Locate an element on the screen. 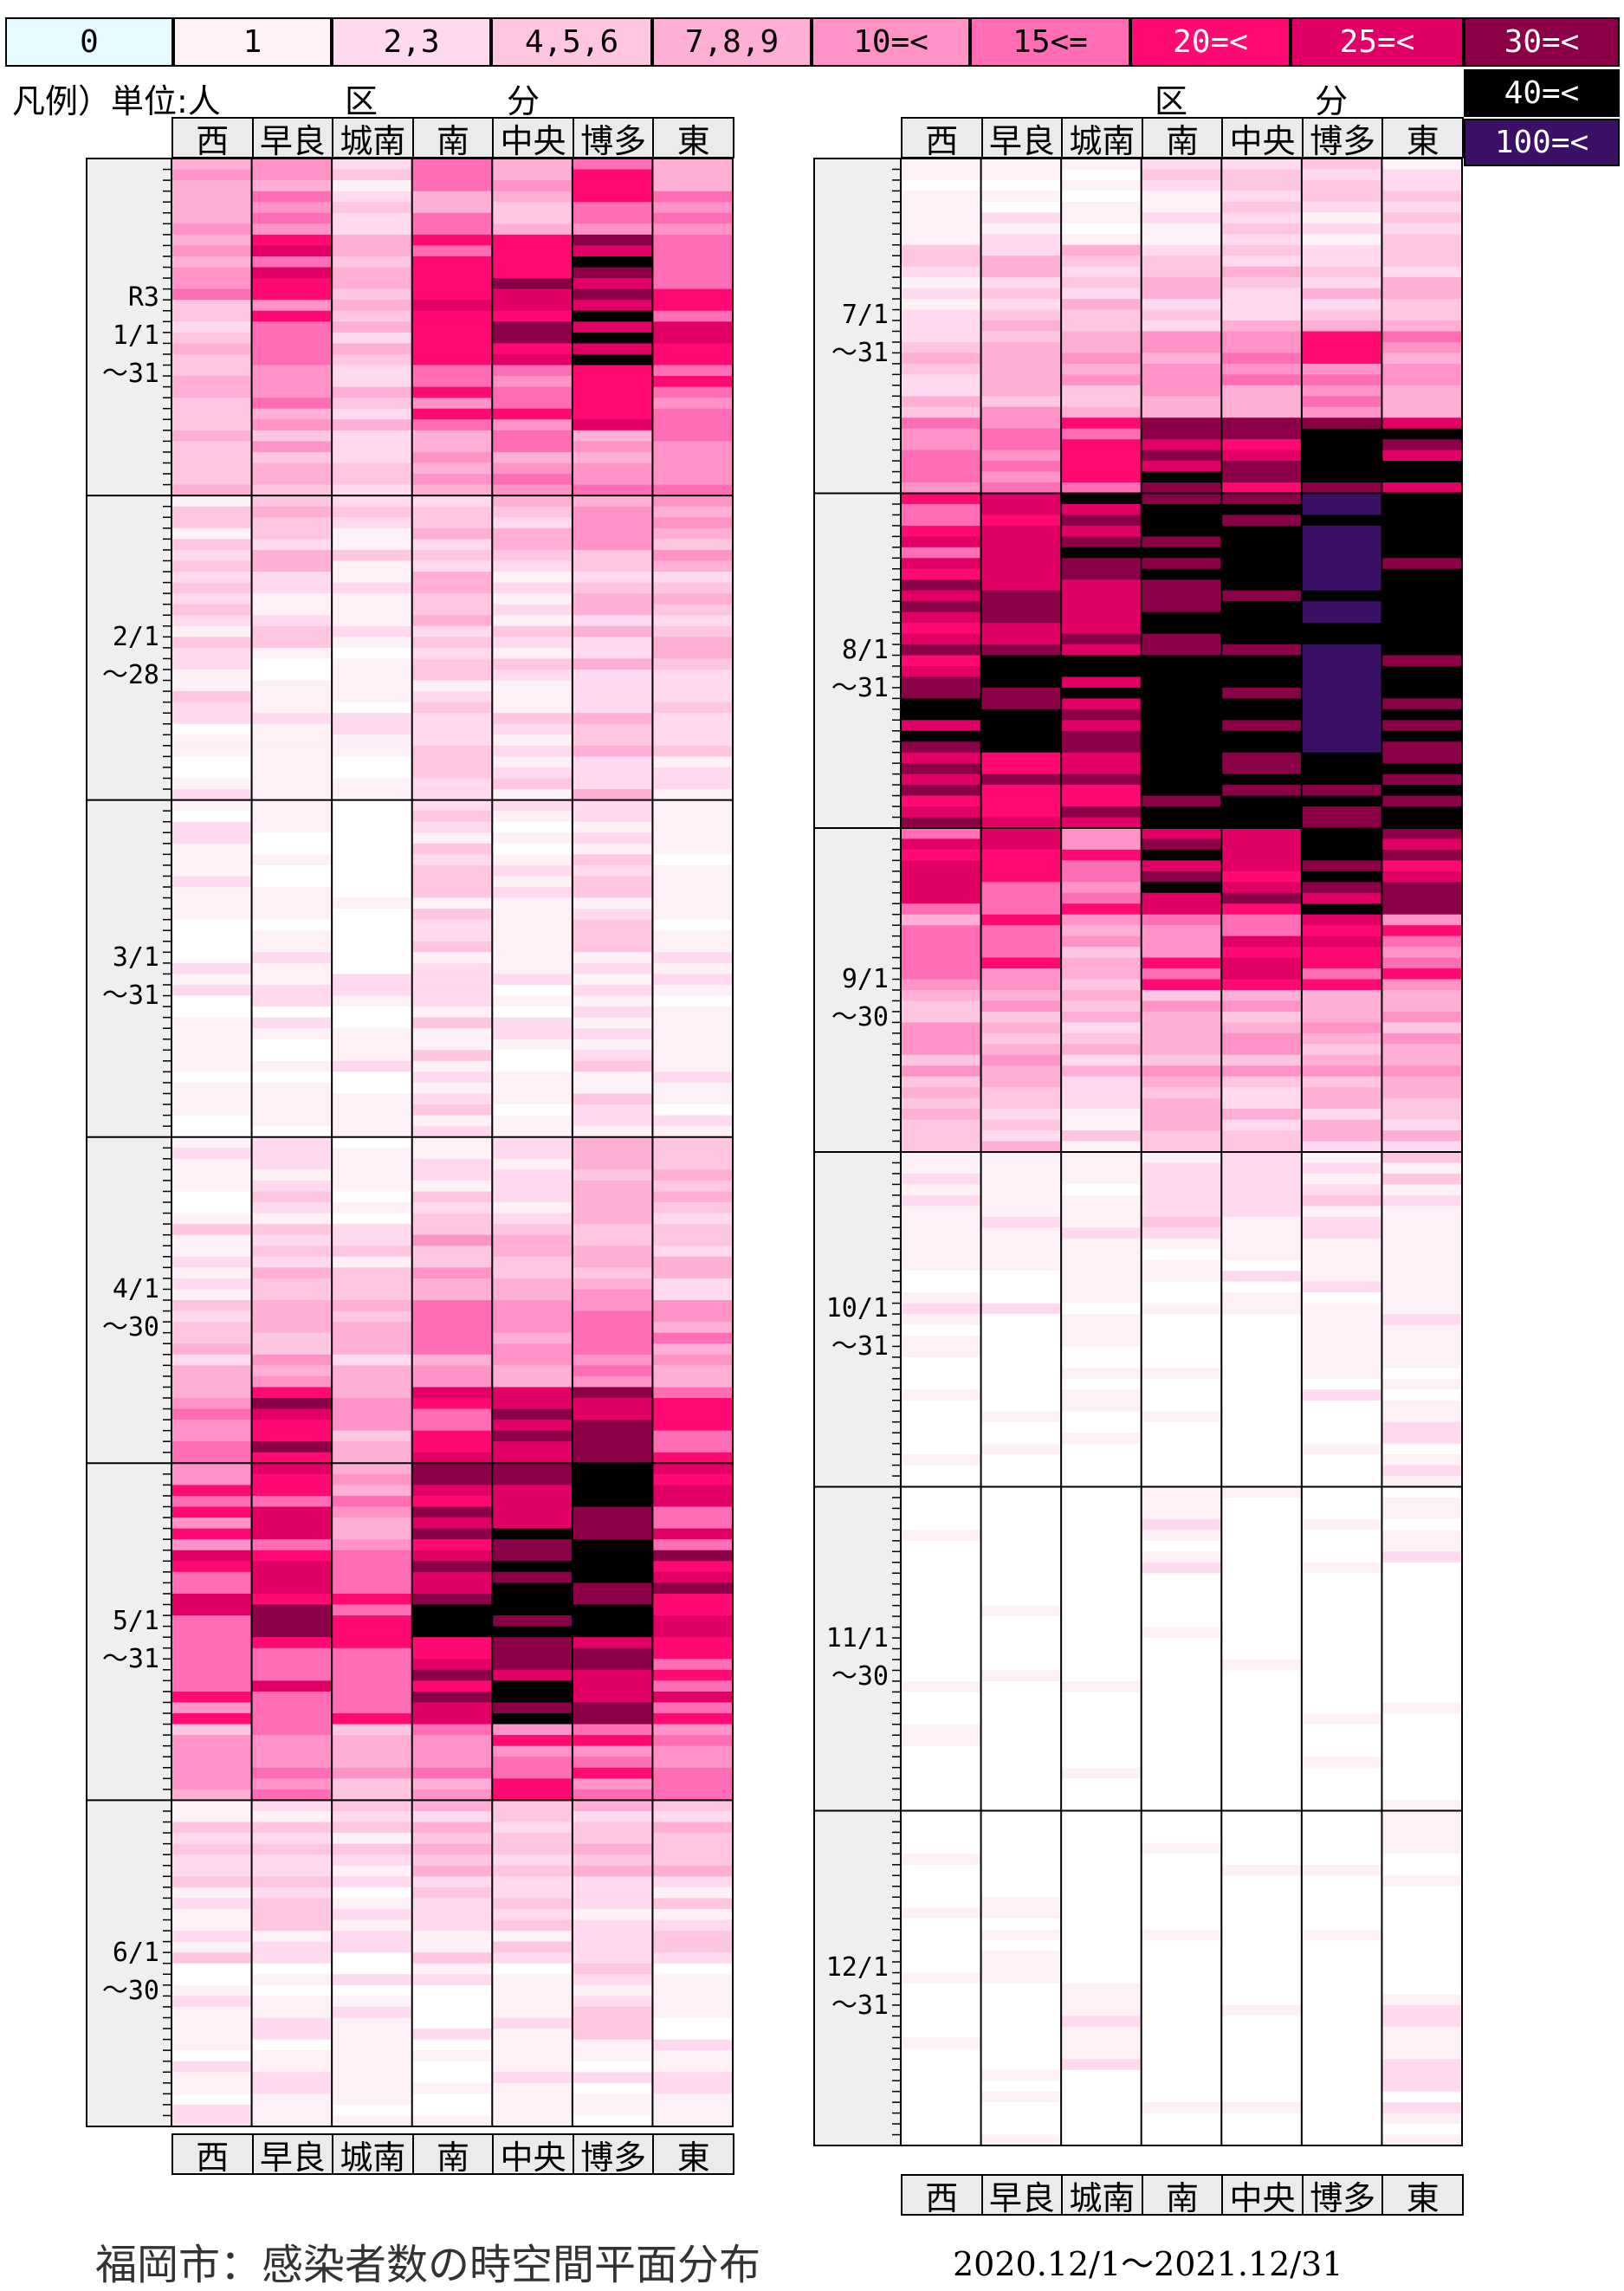 Image resolution: width=1624 pixels, height=2291 pixels. heat-cell-2021-02-14-東 is located at coordinates (693, 643).